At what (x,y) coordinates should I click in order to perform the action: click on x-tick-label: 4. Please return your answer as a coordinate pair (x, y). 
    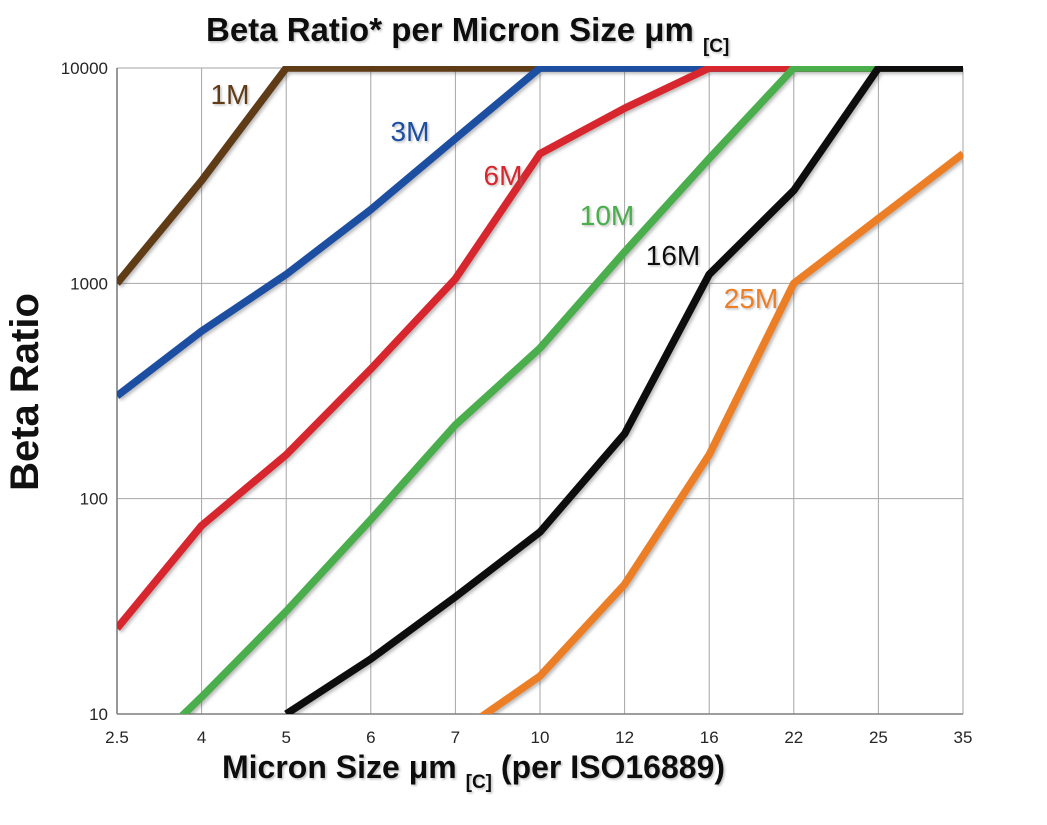
    Looking at the image, I should click on (201, 737).